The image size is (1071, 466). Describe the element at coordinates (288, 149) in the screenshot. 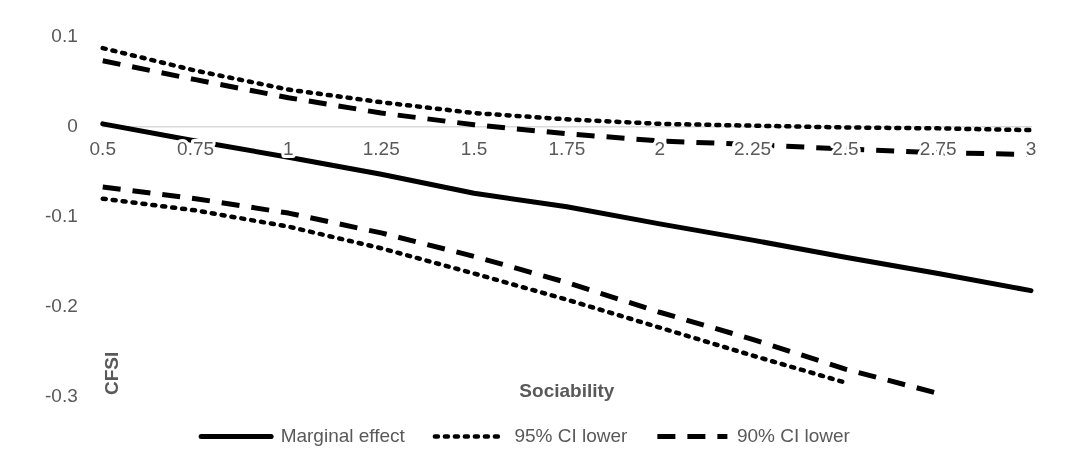

I see `x-tick-label: 1` at that location.